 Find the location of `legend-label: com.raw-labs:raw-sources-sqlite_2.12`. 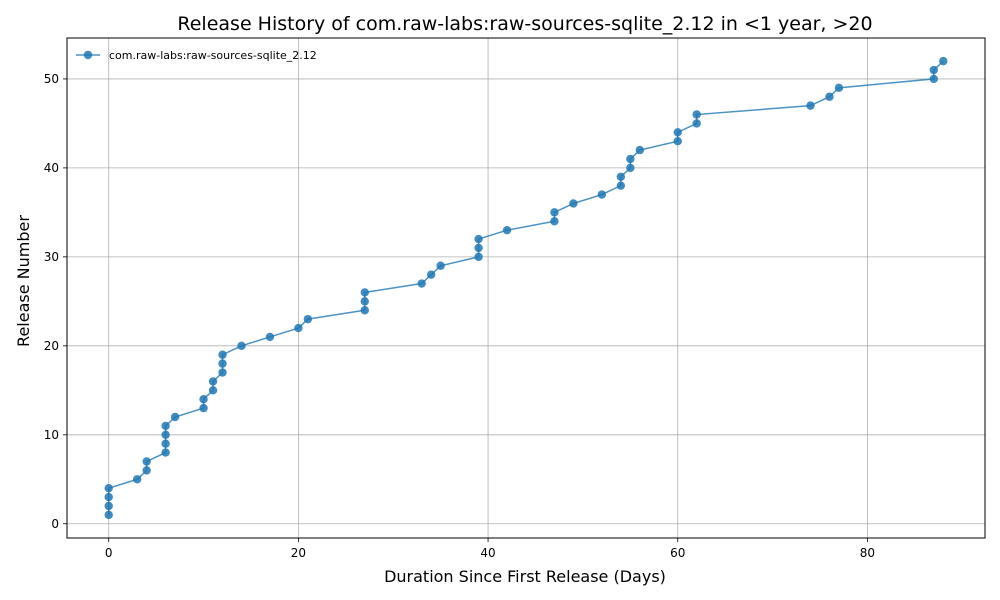

legend-label: com.raw-labs:raw-sources-sqlite_2.12 is located at coordinates (213, 55).